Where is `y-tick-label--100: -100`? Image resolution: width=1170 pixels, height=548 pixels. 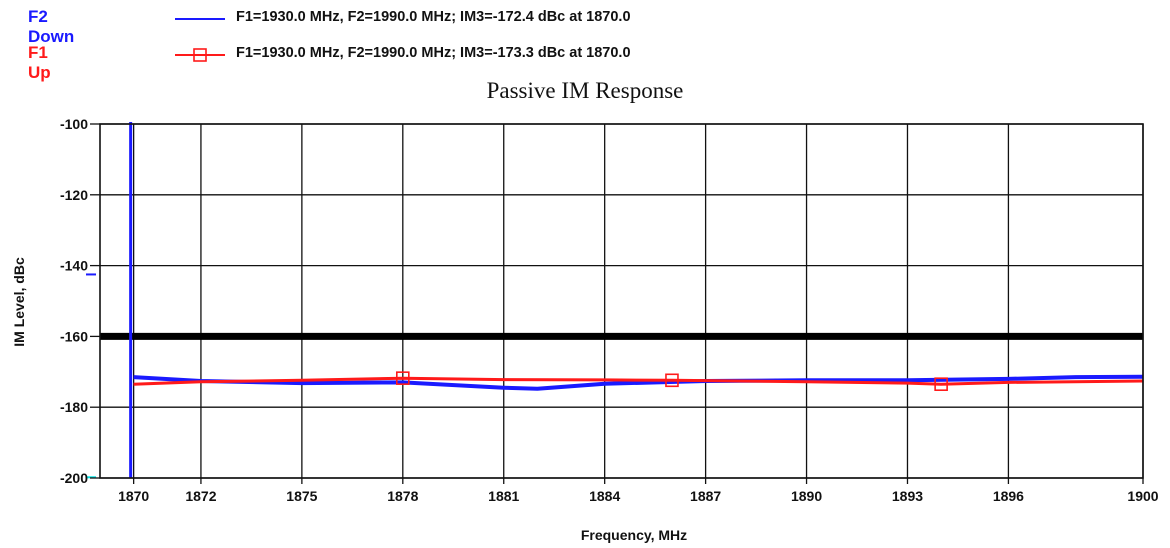
y-tick-label--100: -100 is located at coordinates (74, 124).